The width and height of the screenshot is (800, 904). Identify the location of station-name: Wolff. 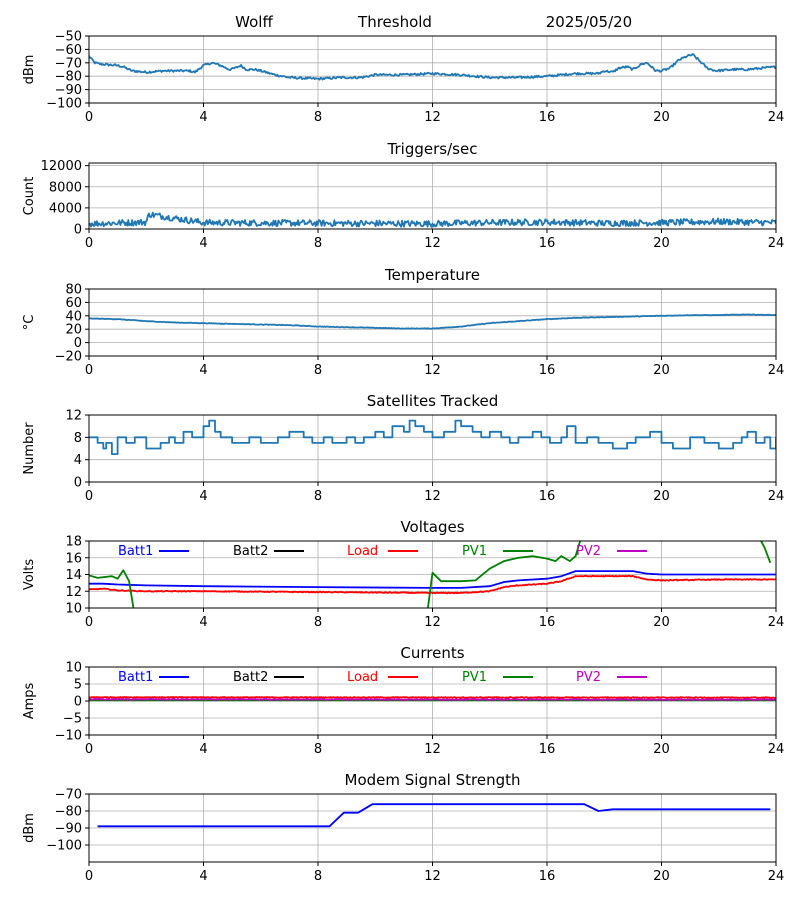
(254, 22).